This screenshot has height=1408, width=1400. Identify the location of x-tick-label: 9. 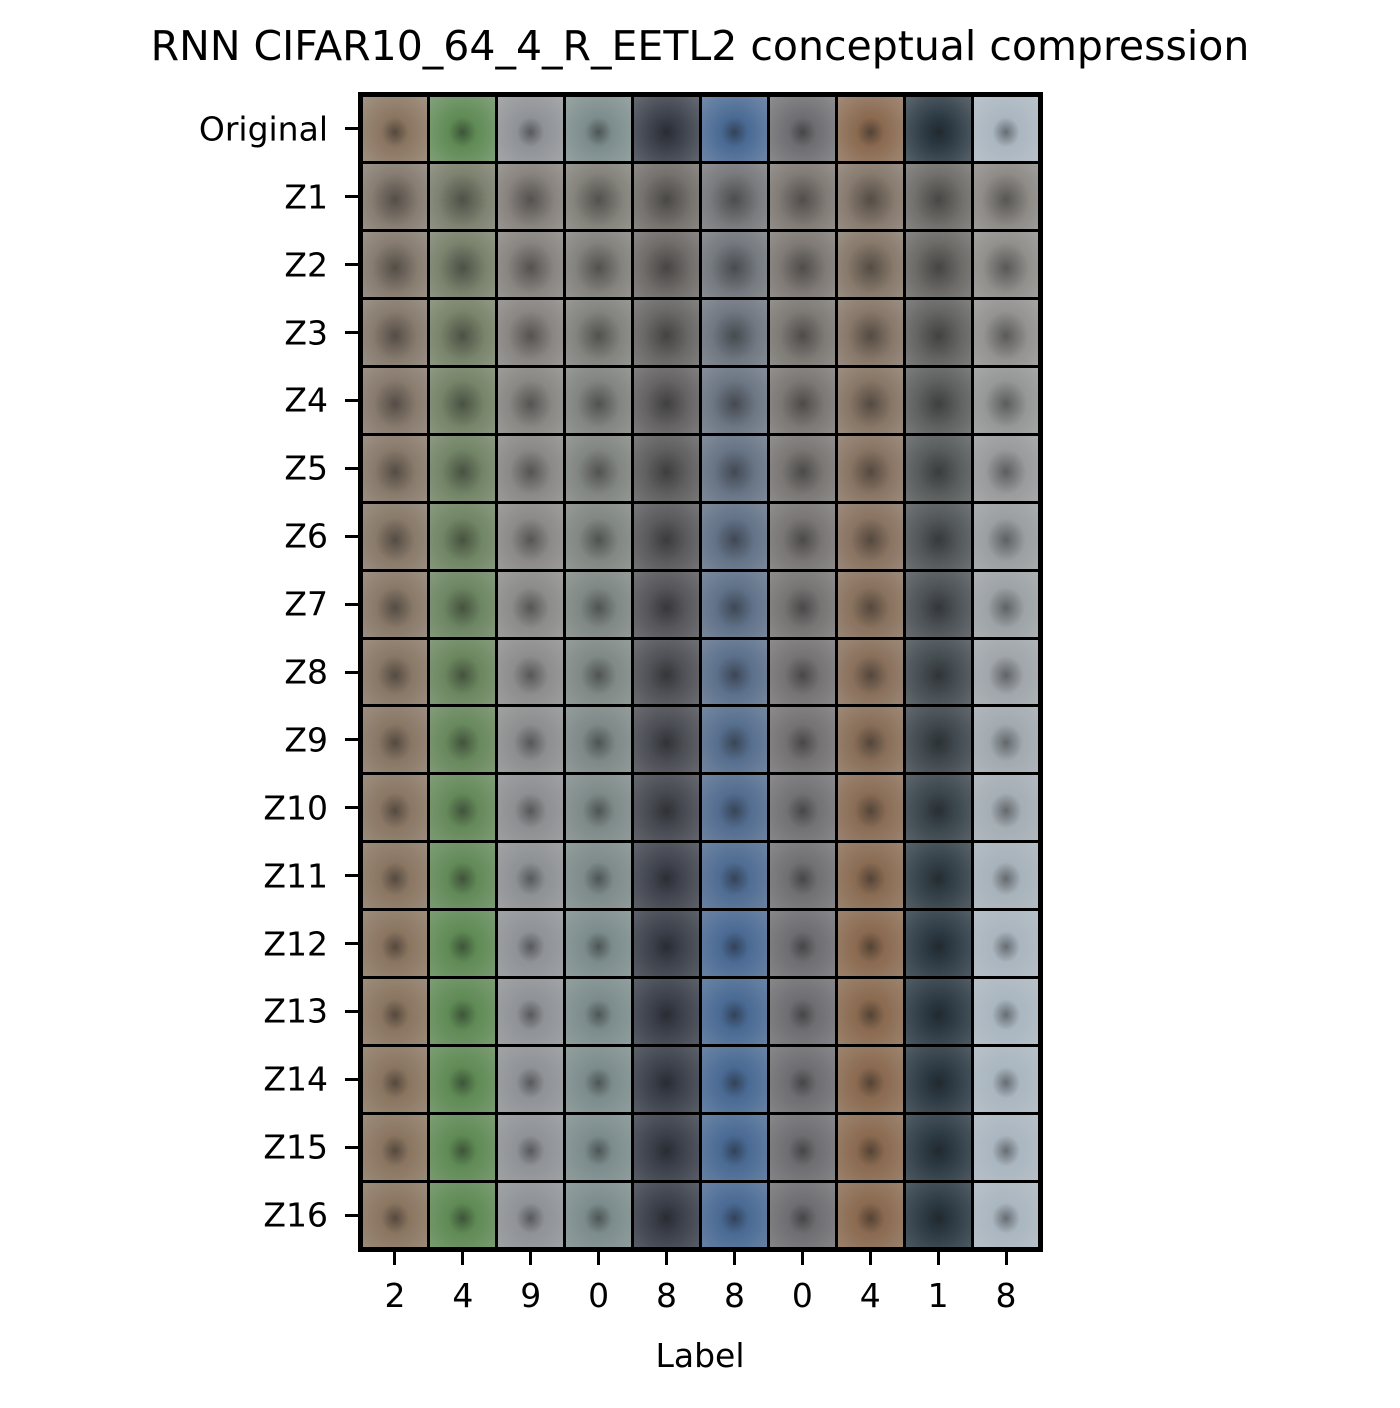
(531, 1295).